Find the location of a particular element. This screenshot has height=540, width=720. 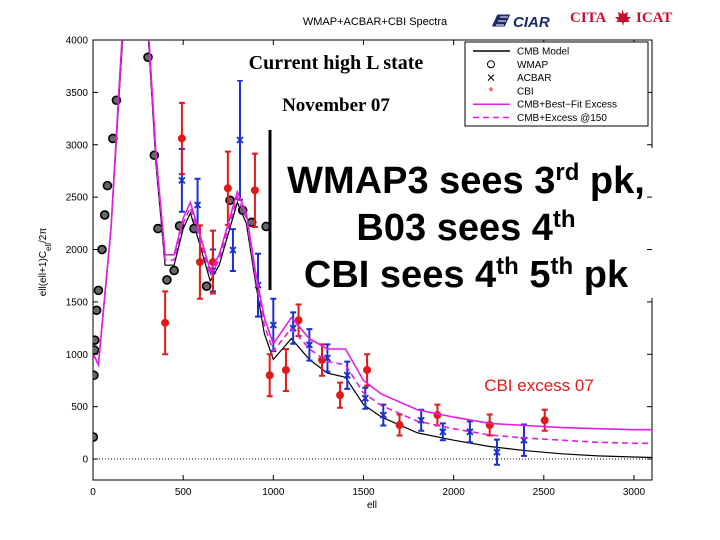

y-tick-label: 3500 is located at coordinates (77, 93).